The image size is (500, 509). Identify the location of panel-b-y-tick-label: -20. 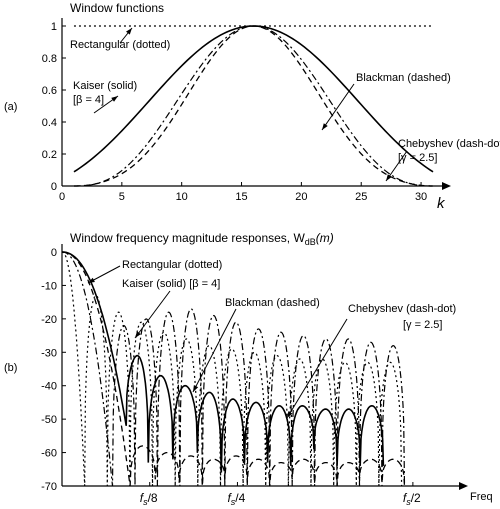
(49, 320).